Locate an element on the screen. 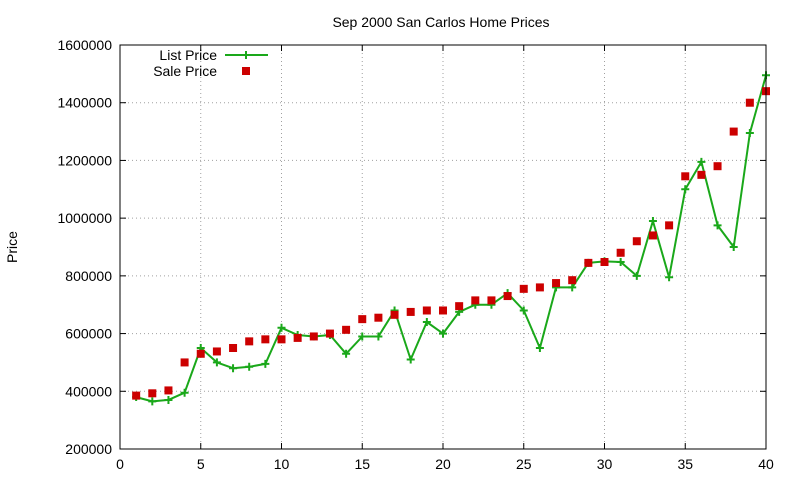 This screenshot has height=480, width=800. y-tick-label: 1600000 is located at coordinates (84, 45).